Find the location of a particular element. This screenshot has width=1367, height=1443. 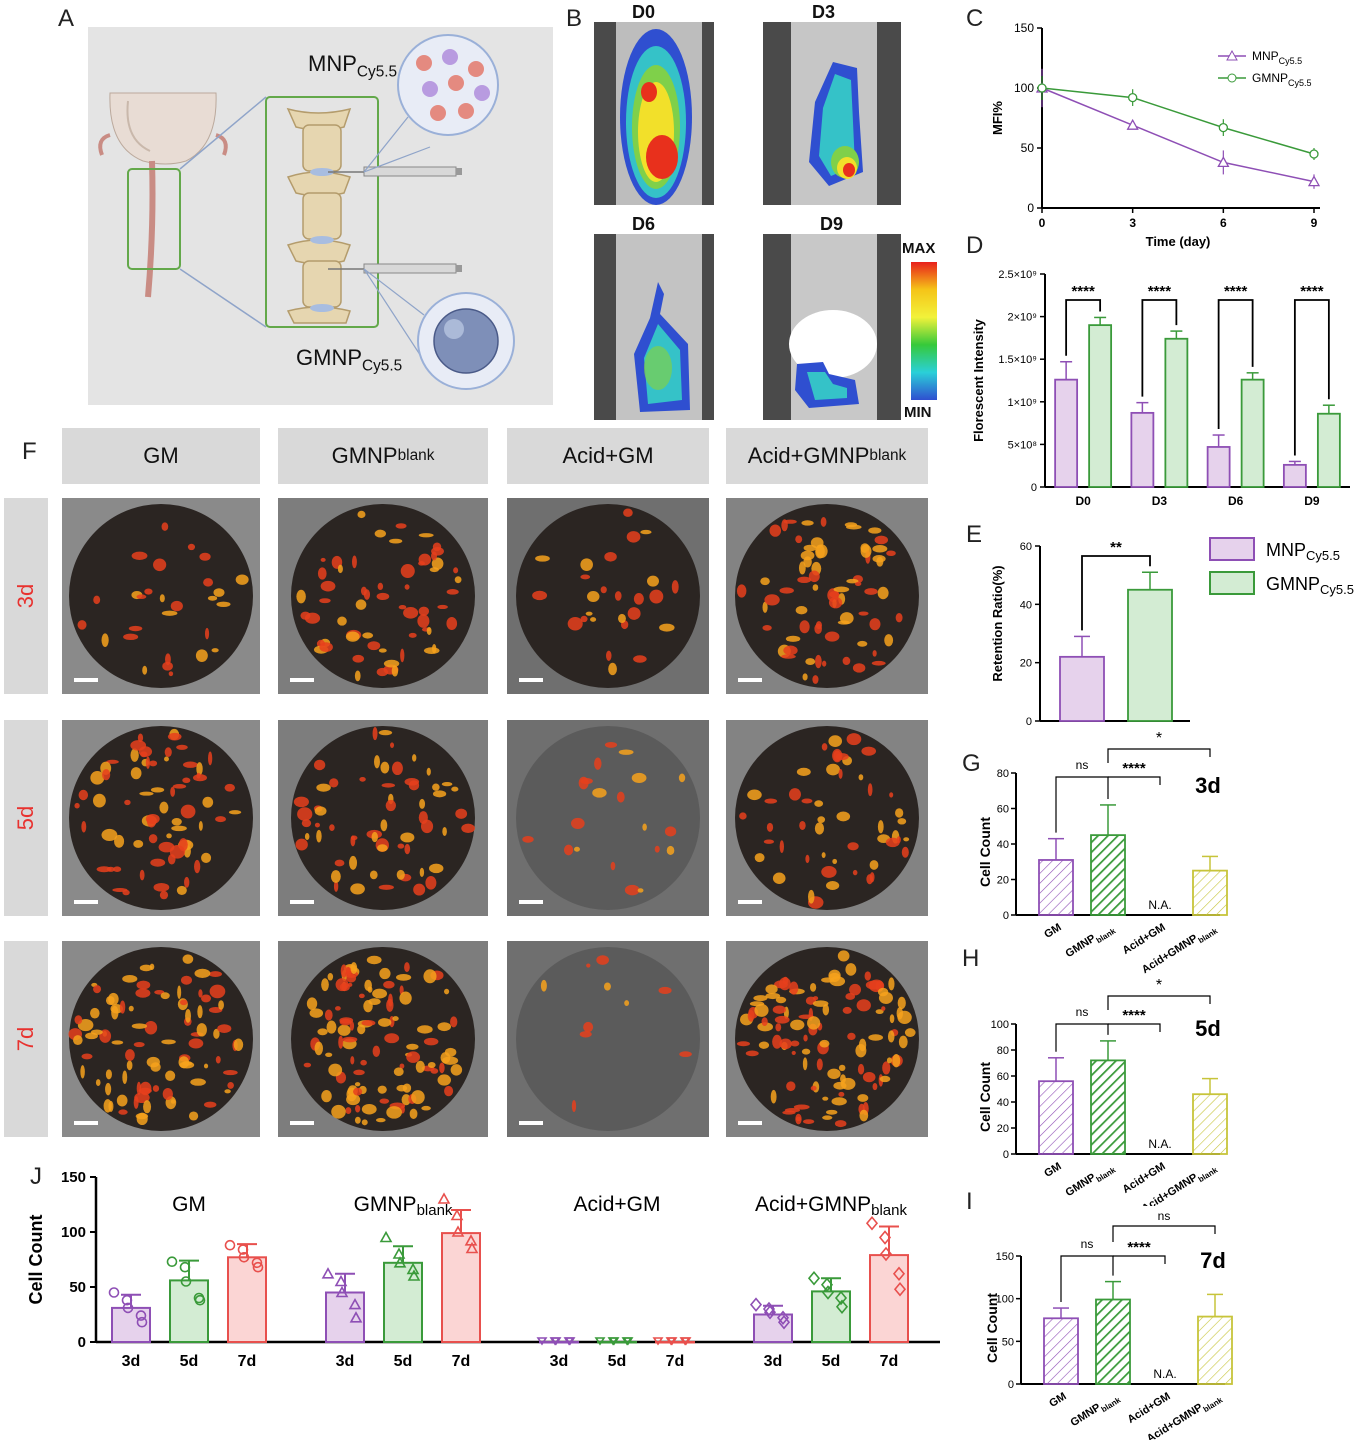

mnp-particles-illustration is located at coordinates (453, 85).